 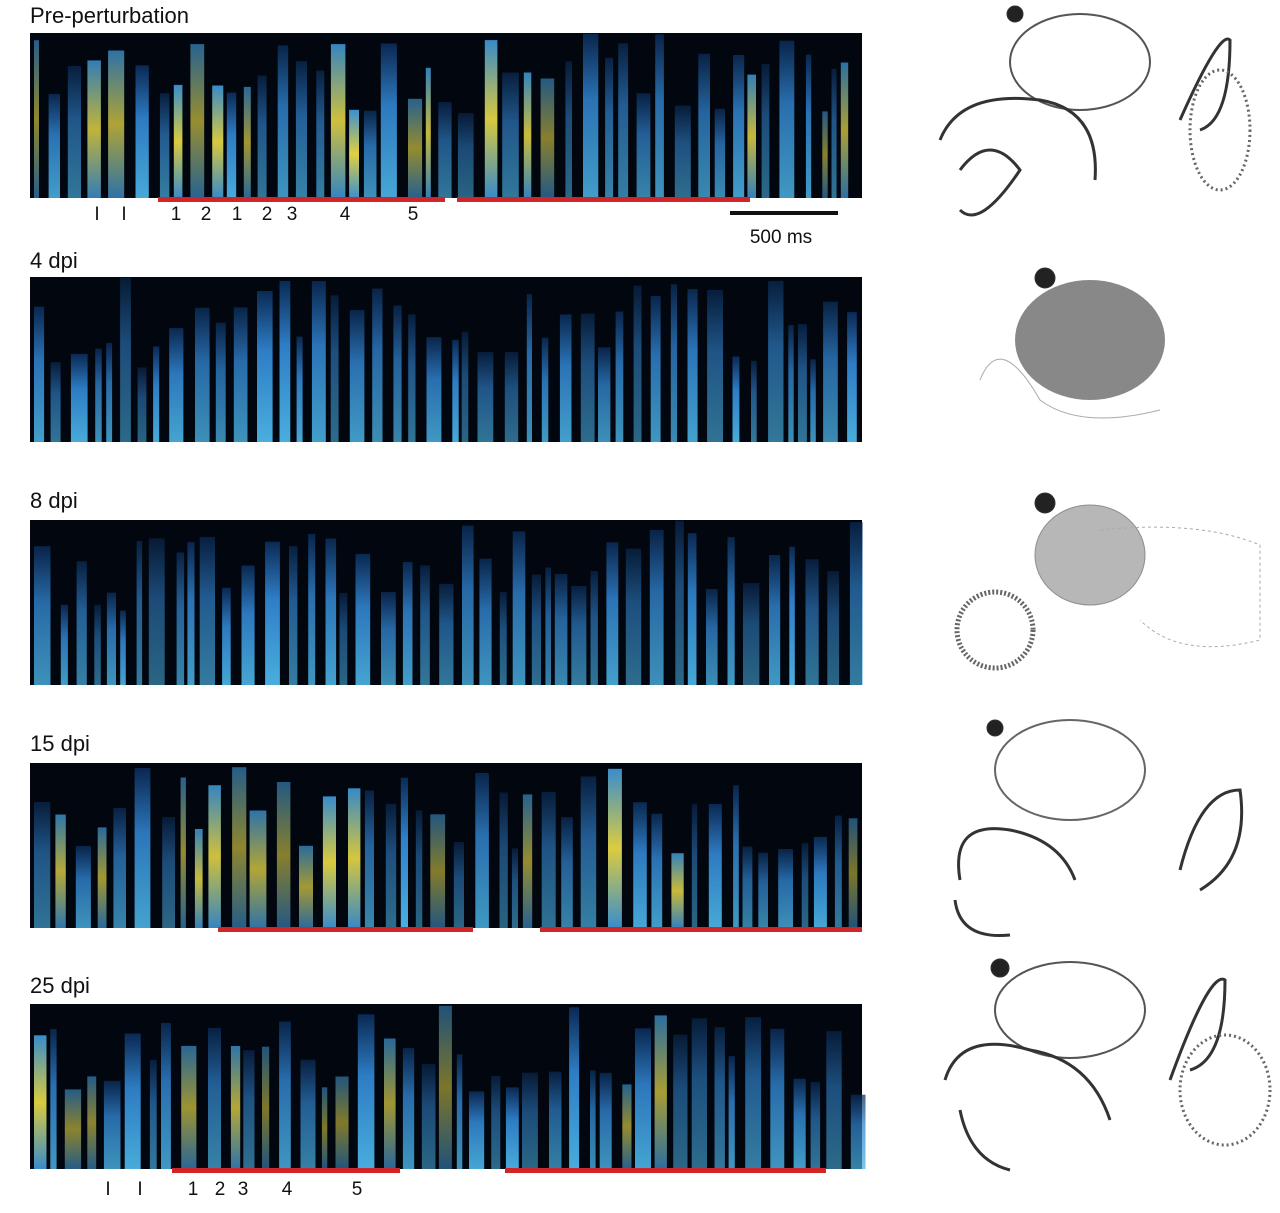 What do you see at coordinates (139, 1189) in the screenshot?
I see `syllable-label: I` at bounding box center [139, 1189].